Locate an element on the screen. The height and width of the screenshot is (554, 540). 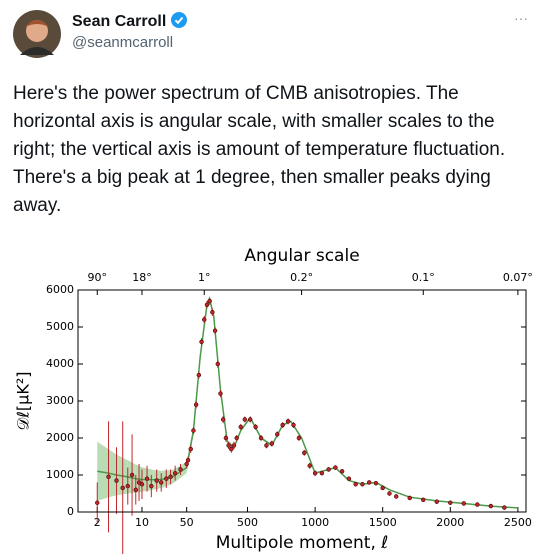
x-tick-label: 2000 is located at coordinates (450, 522).